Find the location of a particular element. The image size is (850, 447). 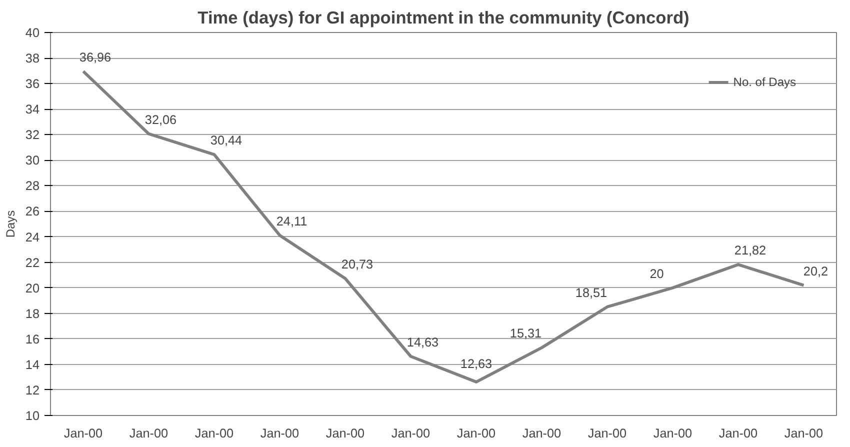

data-label: 15,31 is located at coordinates (526, 333).